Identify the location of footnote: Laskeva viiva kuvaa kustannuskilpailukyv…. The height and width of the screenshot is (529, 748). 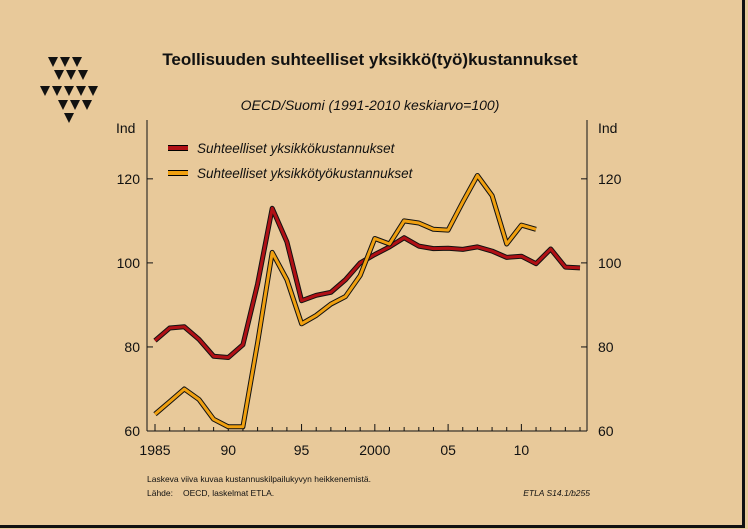
(259, 479).